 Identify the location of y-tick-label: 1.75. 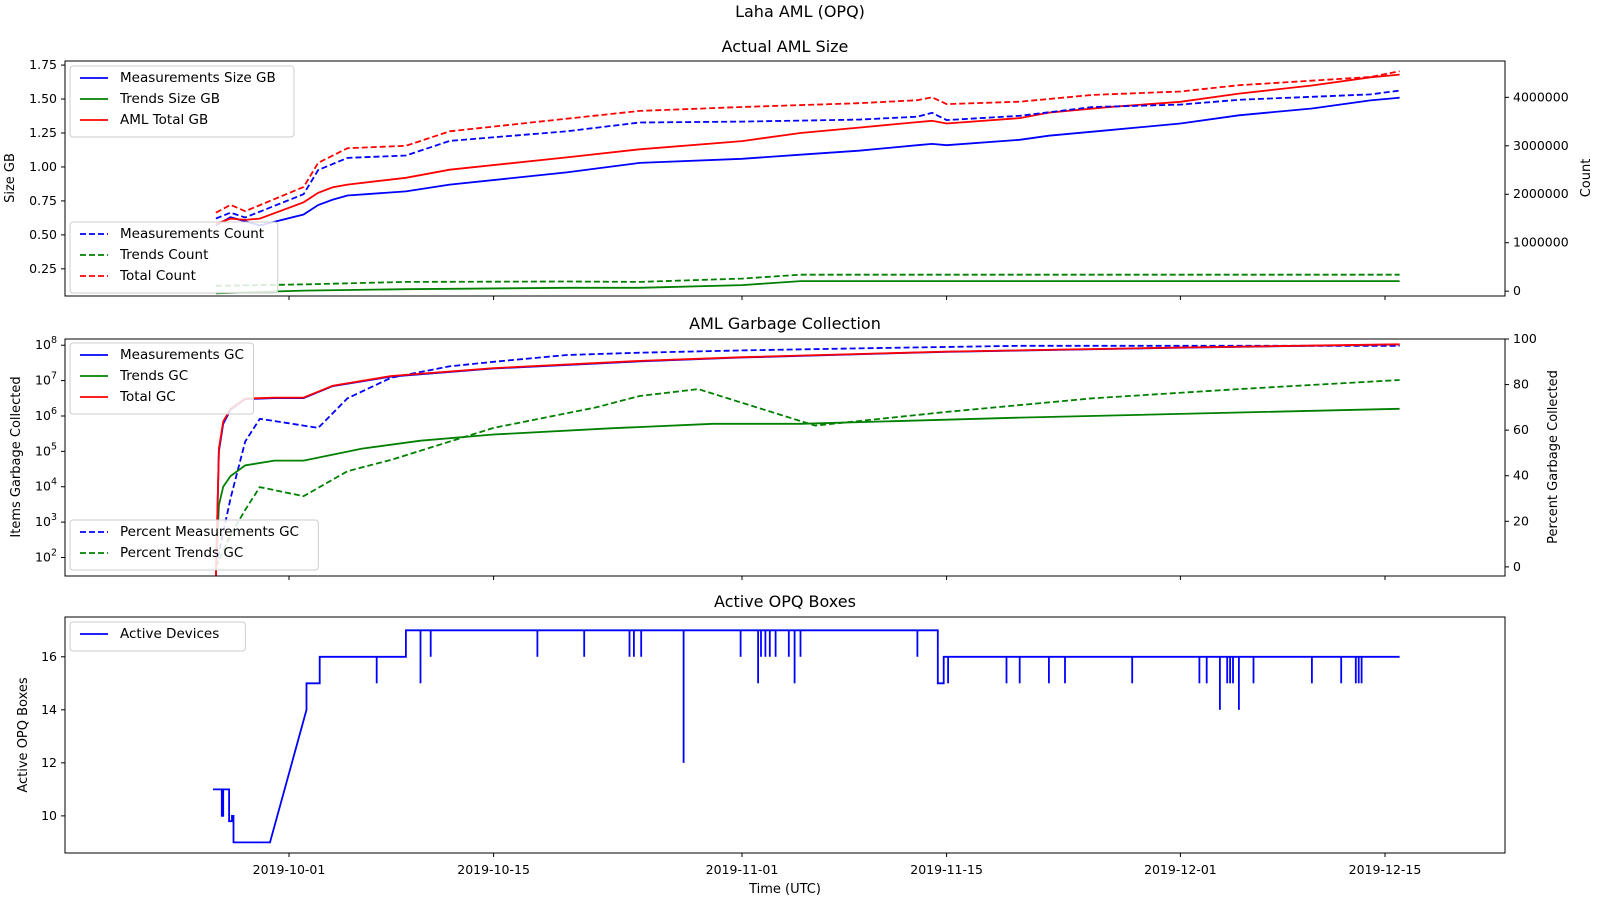
(43, 64).